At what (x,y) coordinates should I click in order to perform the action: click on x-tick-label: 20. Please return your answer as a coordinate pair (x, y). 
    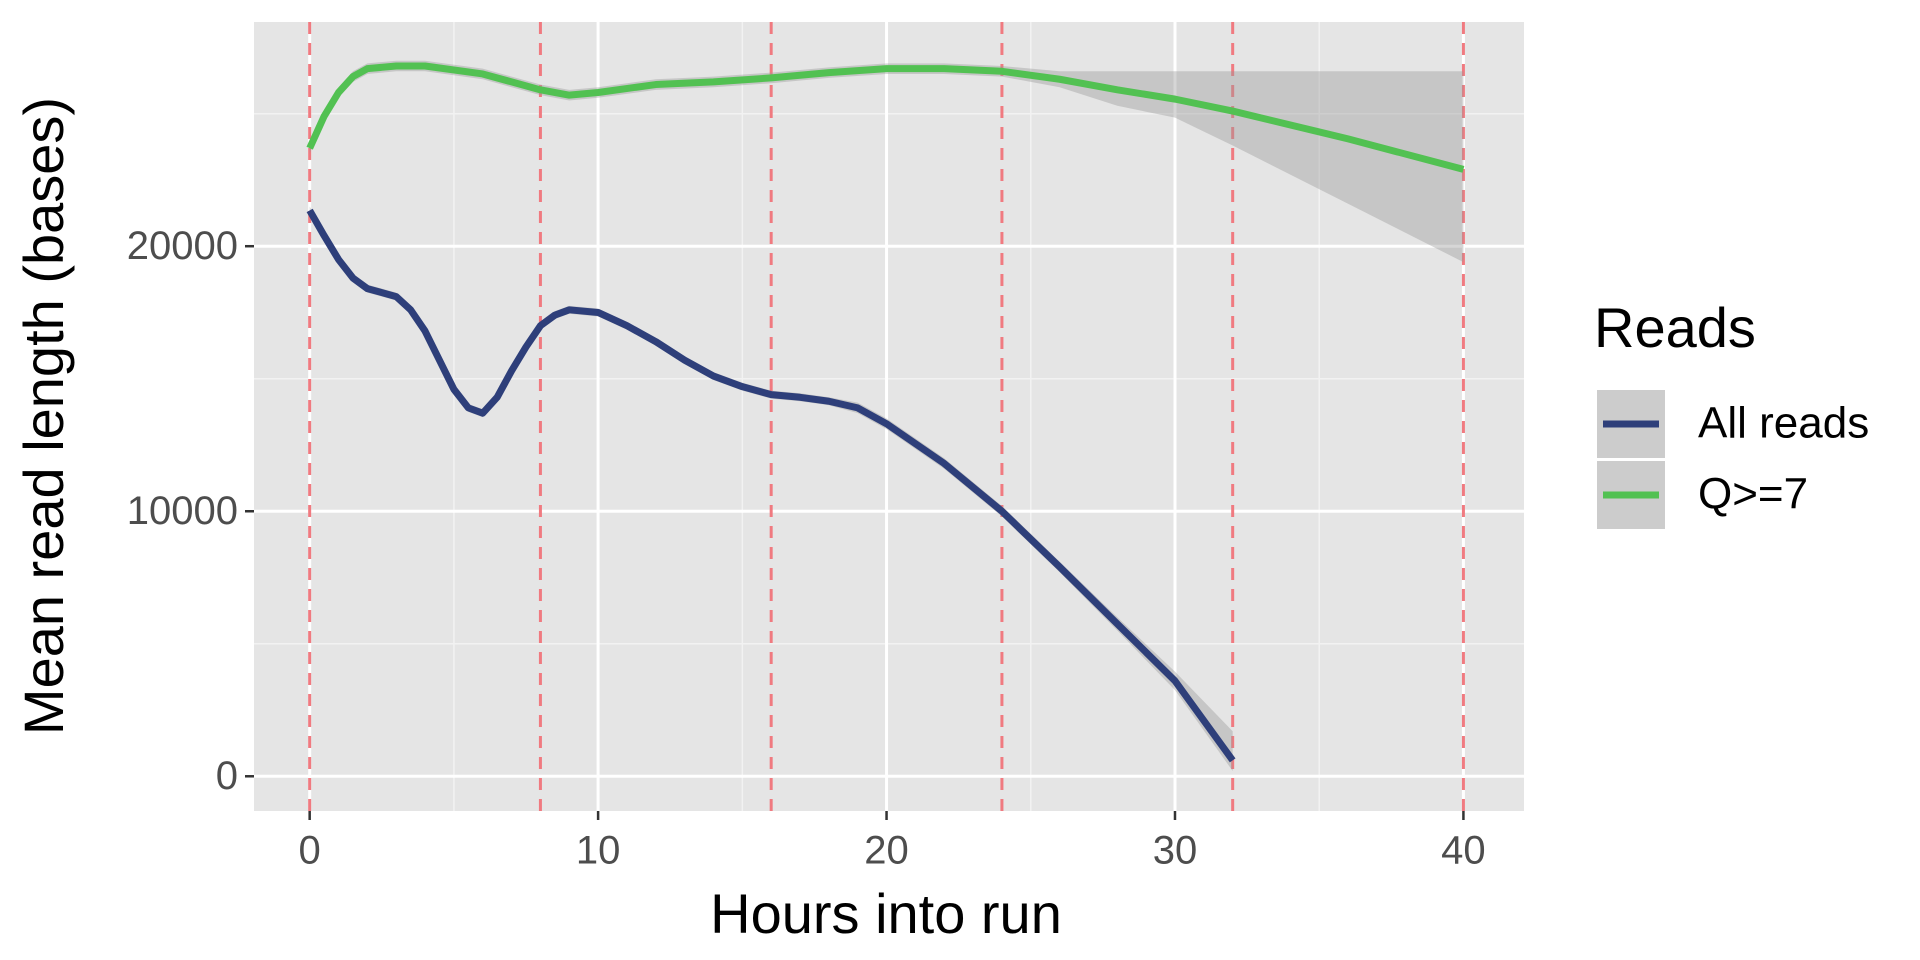
    Looking at the image, I should click on (886, 851).